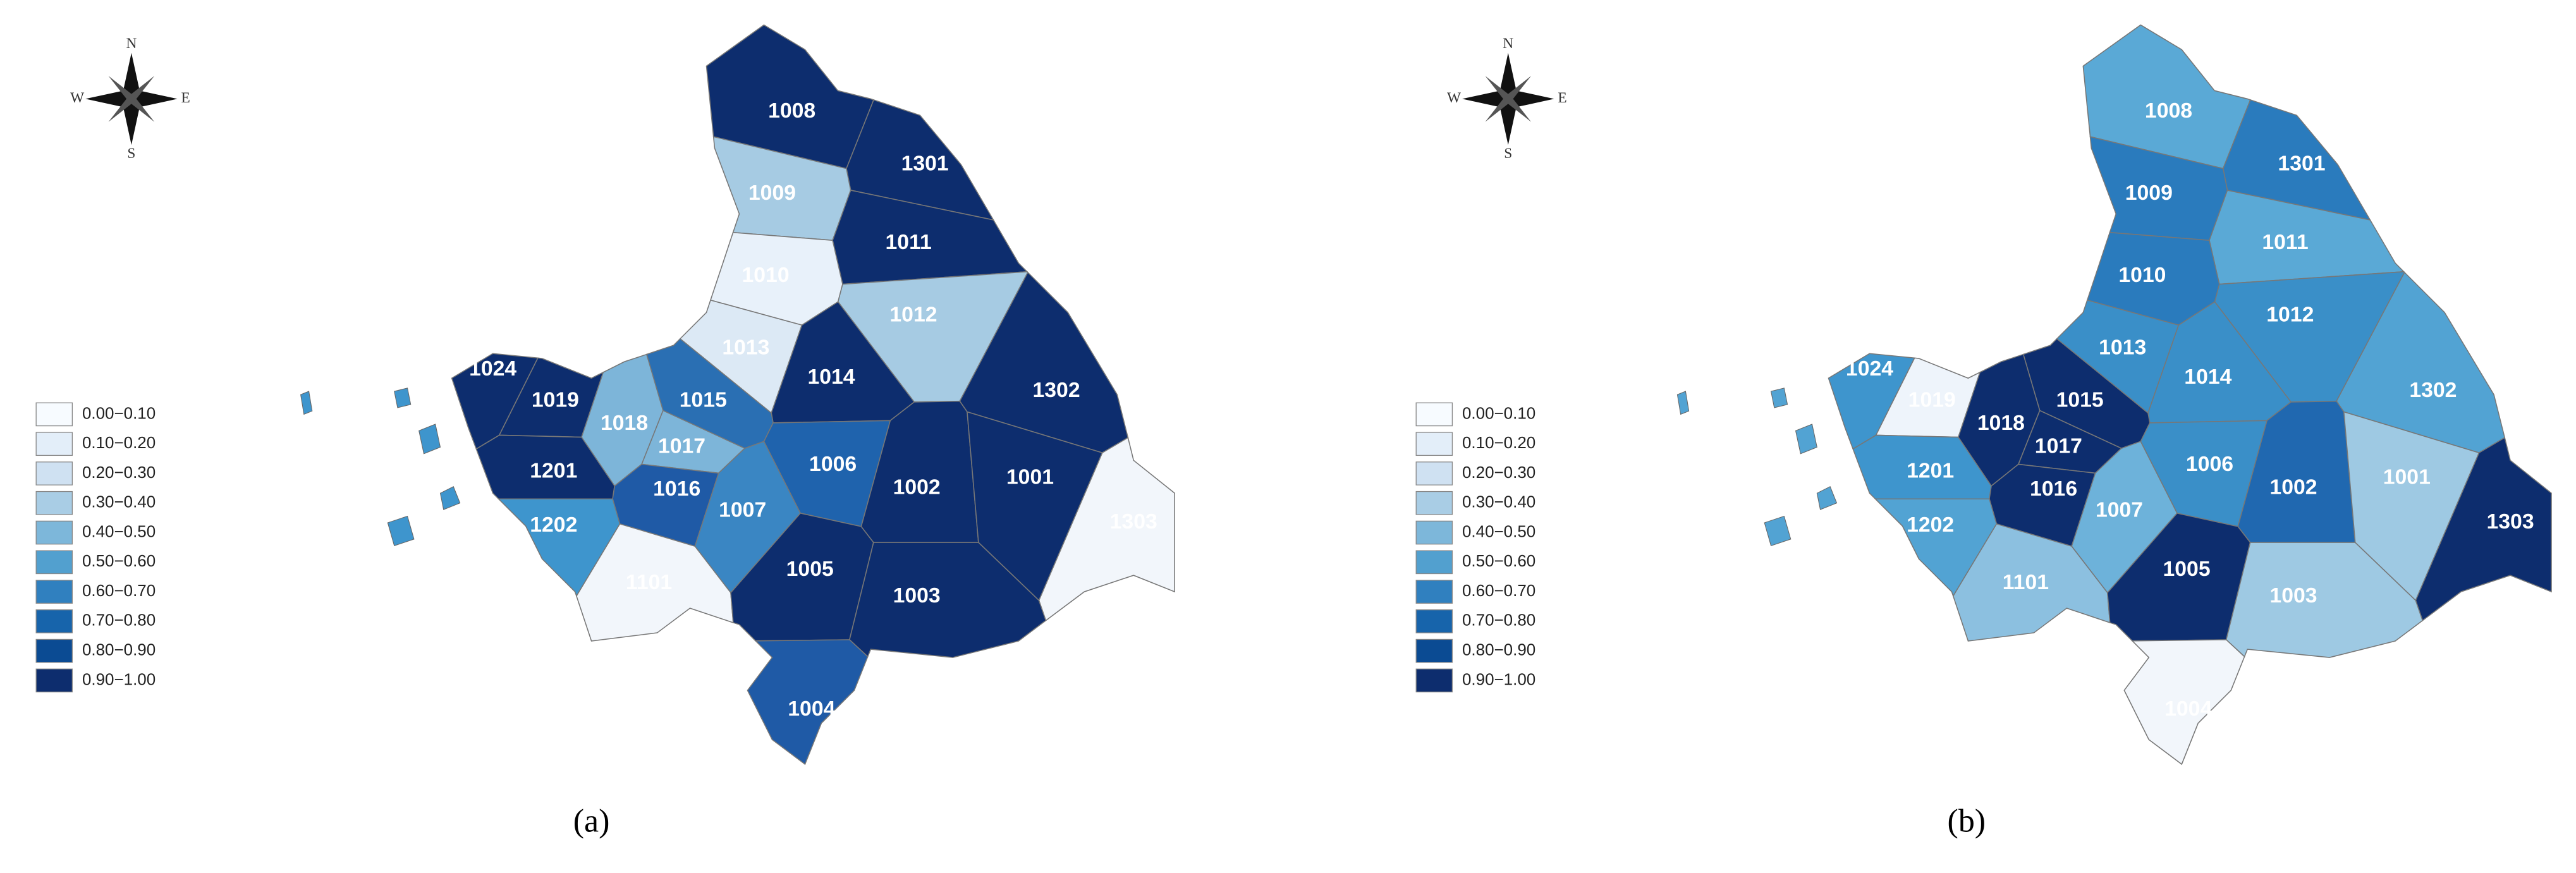 The height and width of the screenshot is (873, 2576). What do you see at coordinates (591, 821) in the screenshot?
I see `panel-caption: (a)` at bounding box center [591, 821].